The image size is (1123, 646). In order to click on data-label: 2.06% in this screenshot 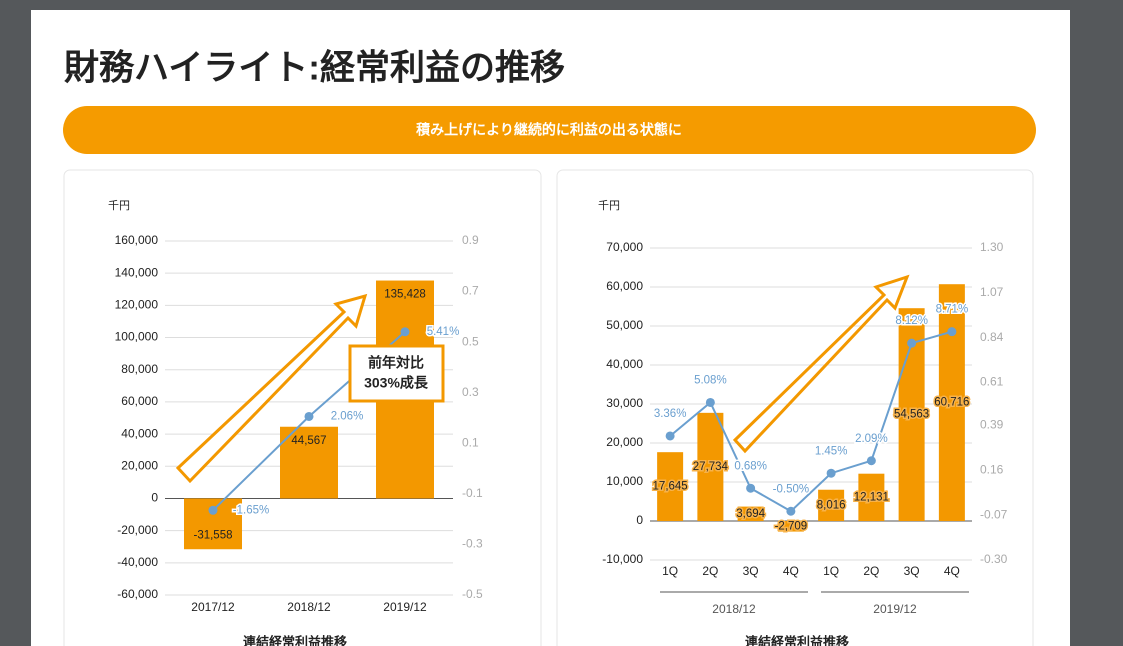, I will do `click(347, 417)`.